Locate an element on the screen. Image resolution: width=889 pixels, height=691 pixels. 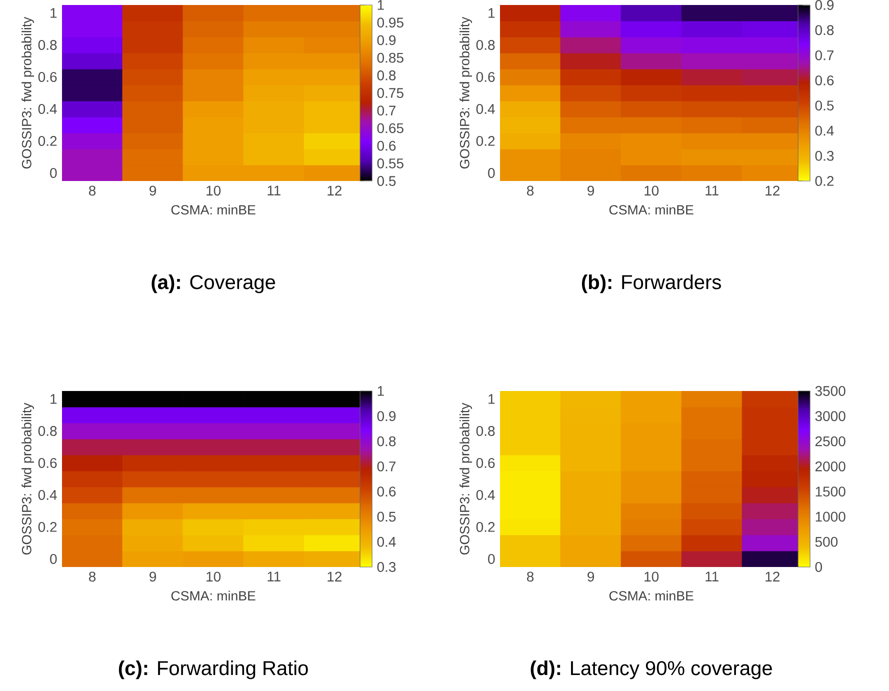
color-bar-label: 2500 is located at coordinates (830, 441).